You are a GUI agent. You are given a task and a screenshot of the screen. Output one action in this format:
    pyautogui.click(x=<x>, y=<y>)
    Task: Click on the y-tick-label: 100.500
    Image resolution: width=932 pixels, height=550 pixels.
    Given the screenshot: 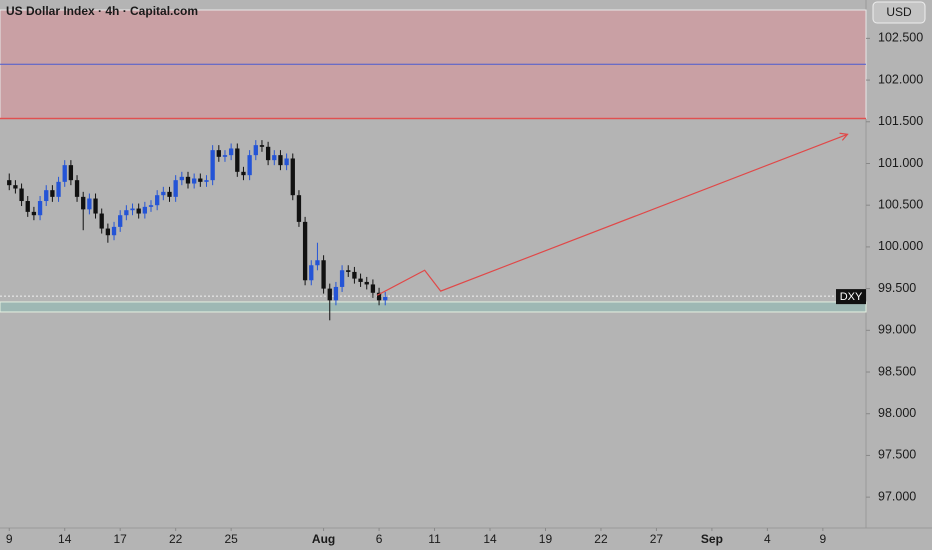 What is the action you would take?
    pyautogui.click(x=900, y=204)
    